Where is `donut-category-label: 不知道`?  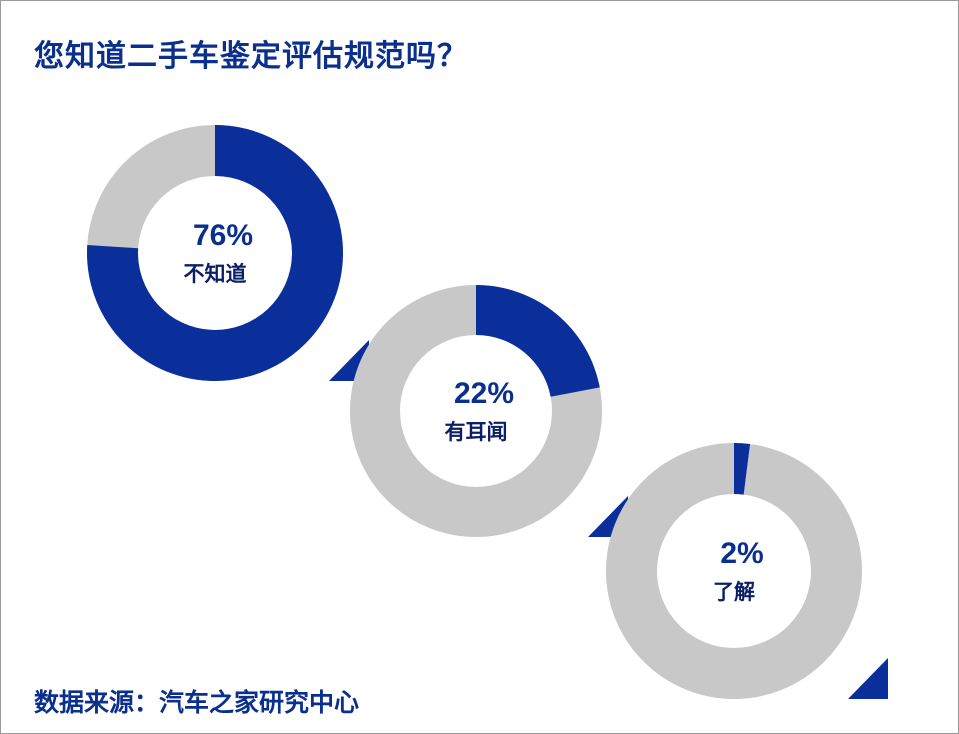 donut-category-label: 不知道 is located at coordinates (215, 274).